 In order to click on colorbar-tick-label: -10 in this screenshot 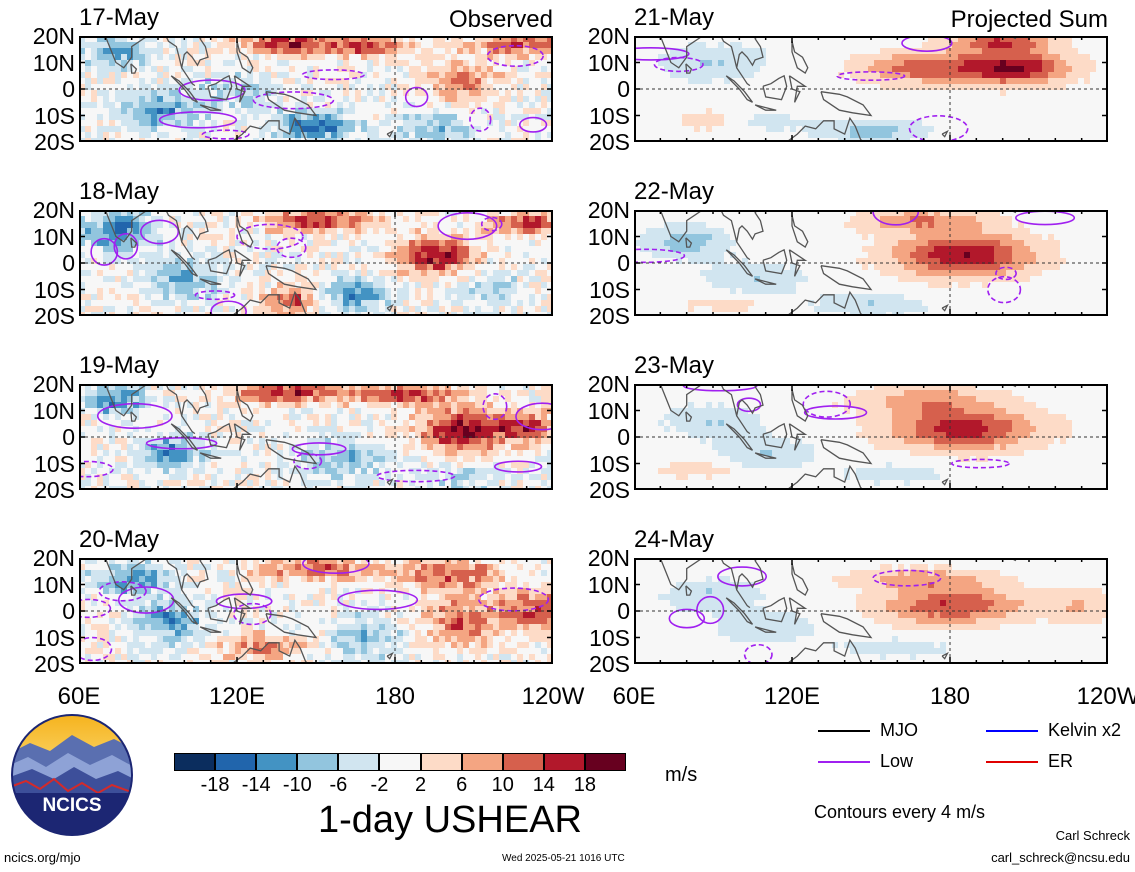, I will do `click(297, 785)`.